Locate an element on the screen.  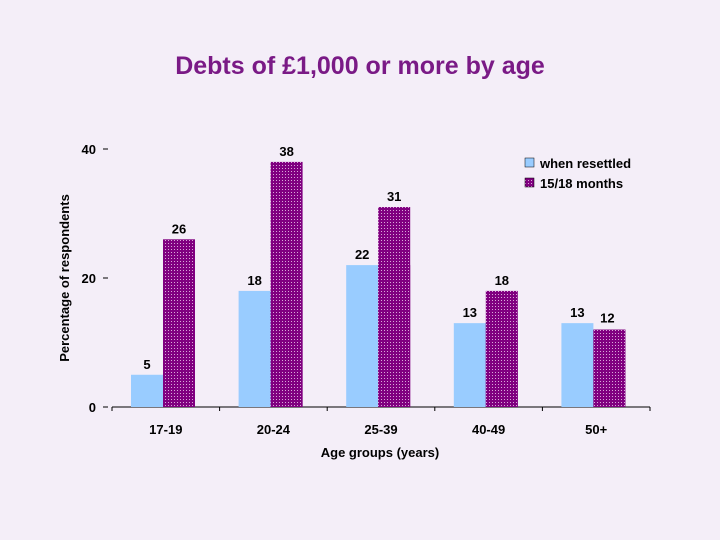
data-label: 22 is located at coordinates (362, 254).